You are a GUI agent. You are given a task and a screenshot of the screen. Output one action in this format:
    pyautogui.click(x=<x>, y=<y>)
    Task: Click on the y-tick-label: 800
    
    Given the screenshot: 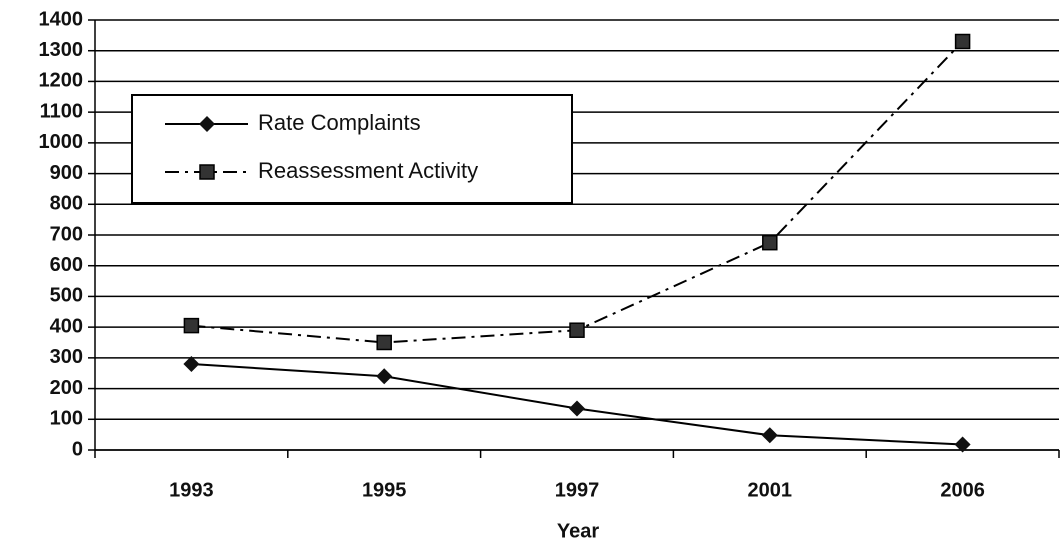 What is the action you would take?
    pyautogui.click(x=66, y=204)
    